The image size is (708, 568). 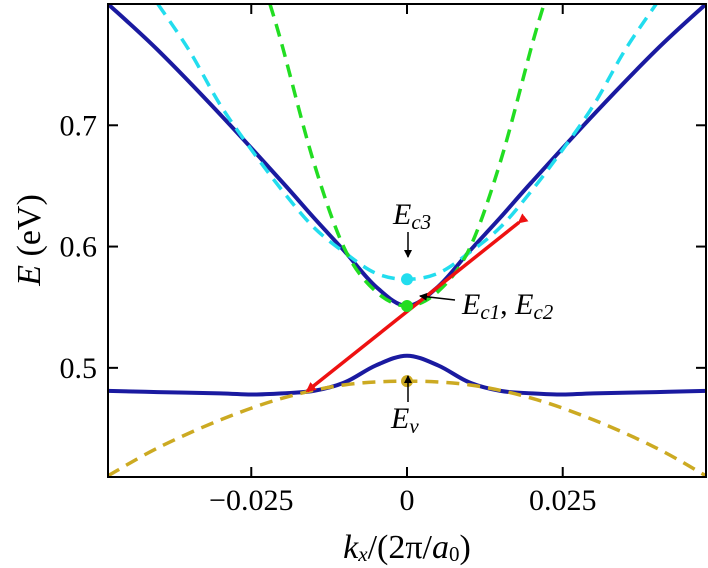 What do you see at coordinates (507, 306) in the screenshot?
I see `annotation-ec12-label: Ec1, Ec2` at bounding box center [507, 306].